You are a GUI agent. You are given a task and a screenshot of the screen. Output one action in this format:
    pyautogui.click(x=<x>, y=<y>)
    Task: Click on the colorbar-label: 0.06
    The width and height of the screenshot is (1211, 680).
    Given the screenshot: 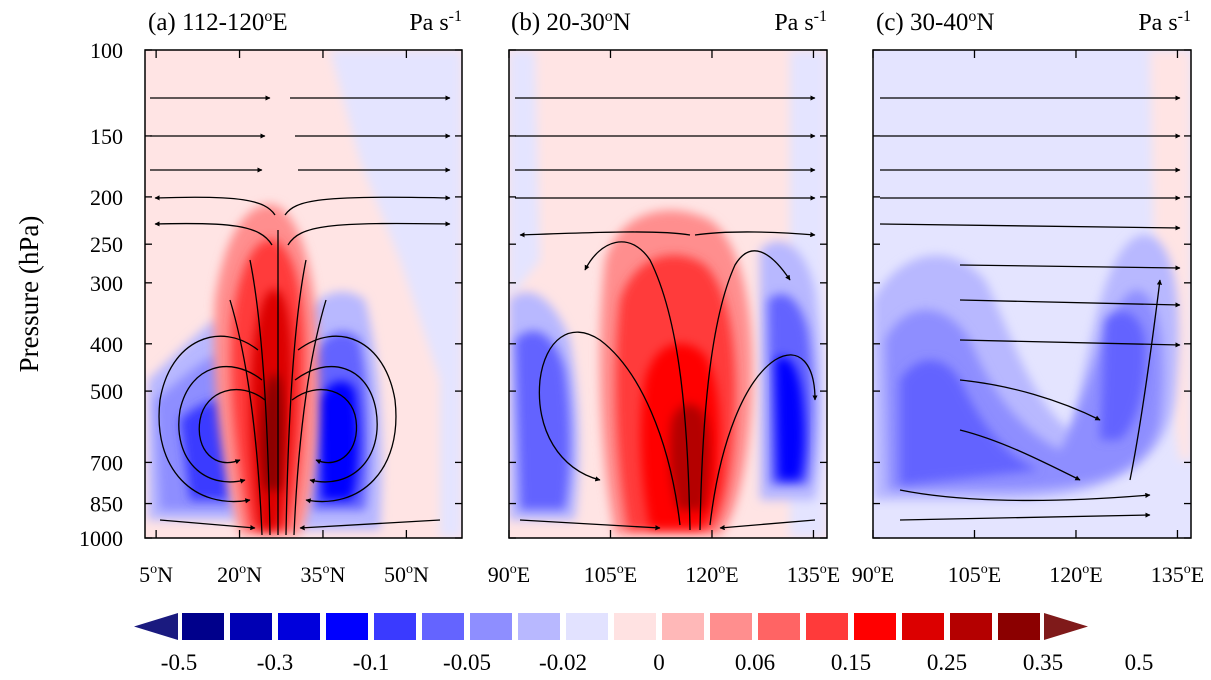 What is the action you would take?
    pyautogui.click(x=755, y=662)
    